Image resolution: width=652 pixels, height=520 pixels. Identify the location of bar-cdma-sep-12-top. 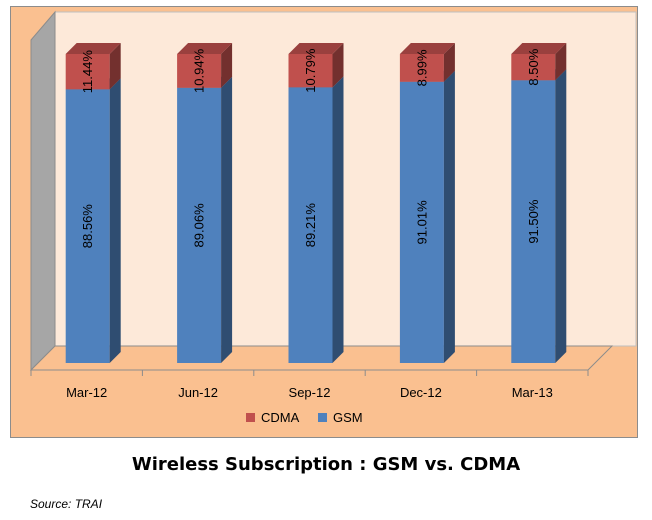
(316, 48).